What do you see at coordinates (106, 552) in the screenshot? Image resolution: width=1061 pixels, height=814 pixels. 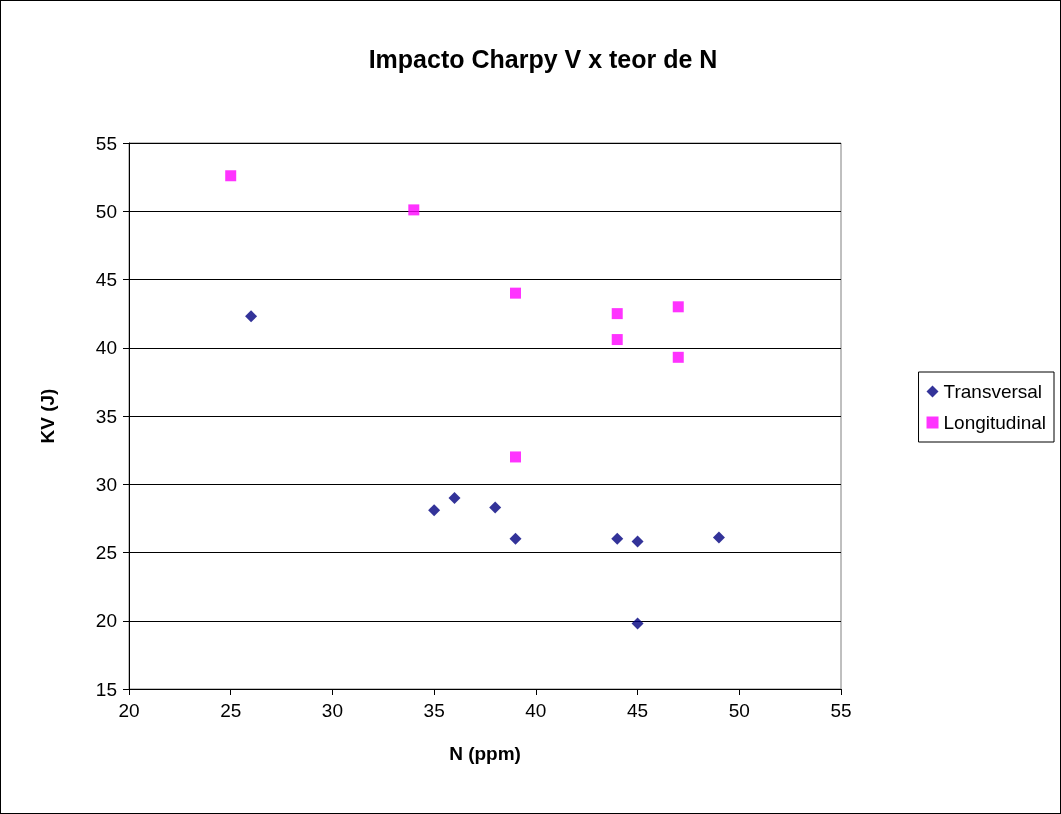 I see `y-tick-label: 25` at bounding box center [106, 552].